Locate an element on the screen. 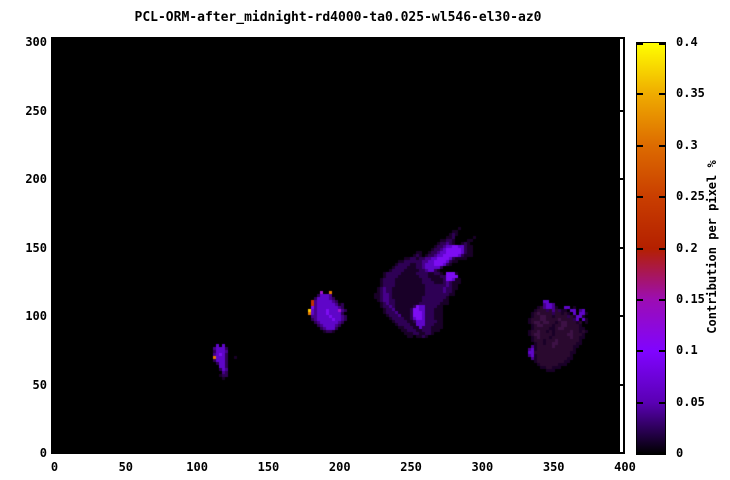  y-tick-label: 150 is located at coordinates (36, 247).